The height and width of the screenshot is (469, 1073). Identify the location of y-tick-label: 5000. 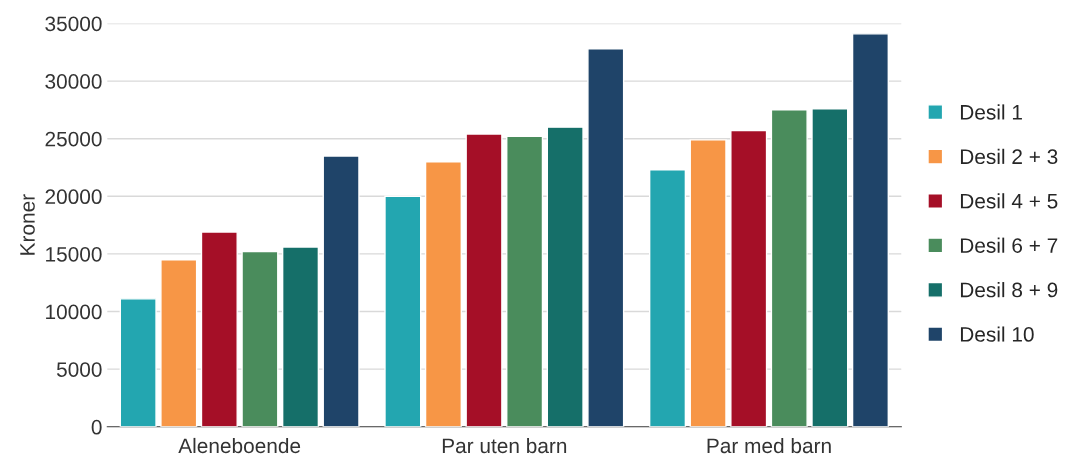
(79, 369).